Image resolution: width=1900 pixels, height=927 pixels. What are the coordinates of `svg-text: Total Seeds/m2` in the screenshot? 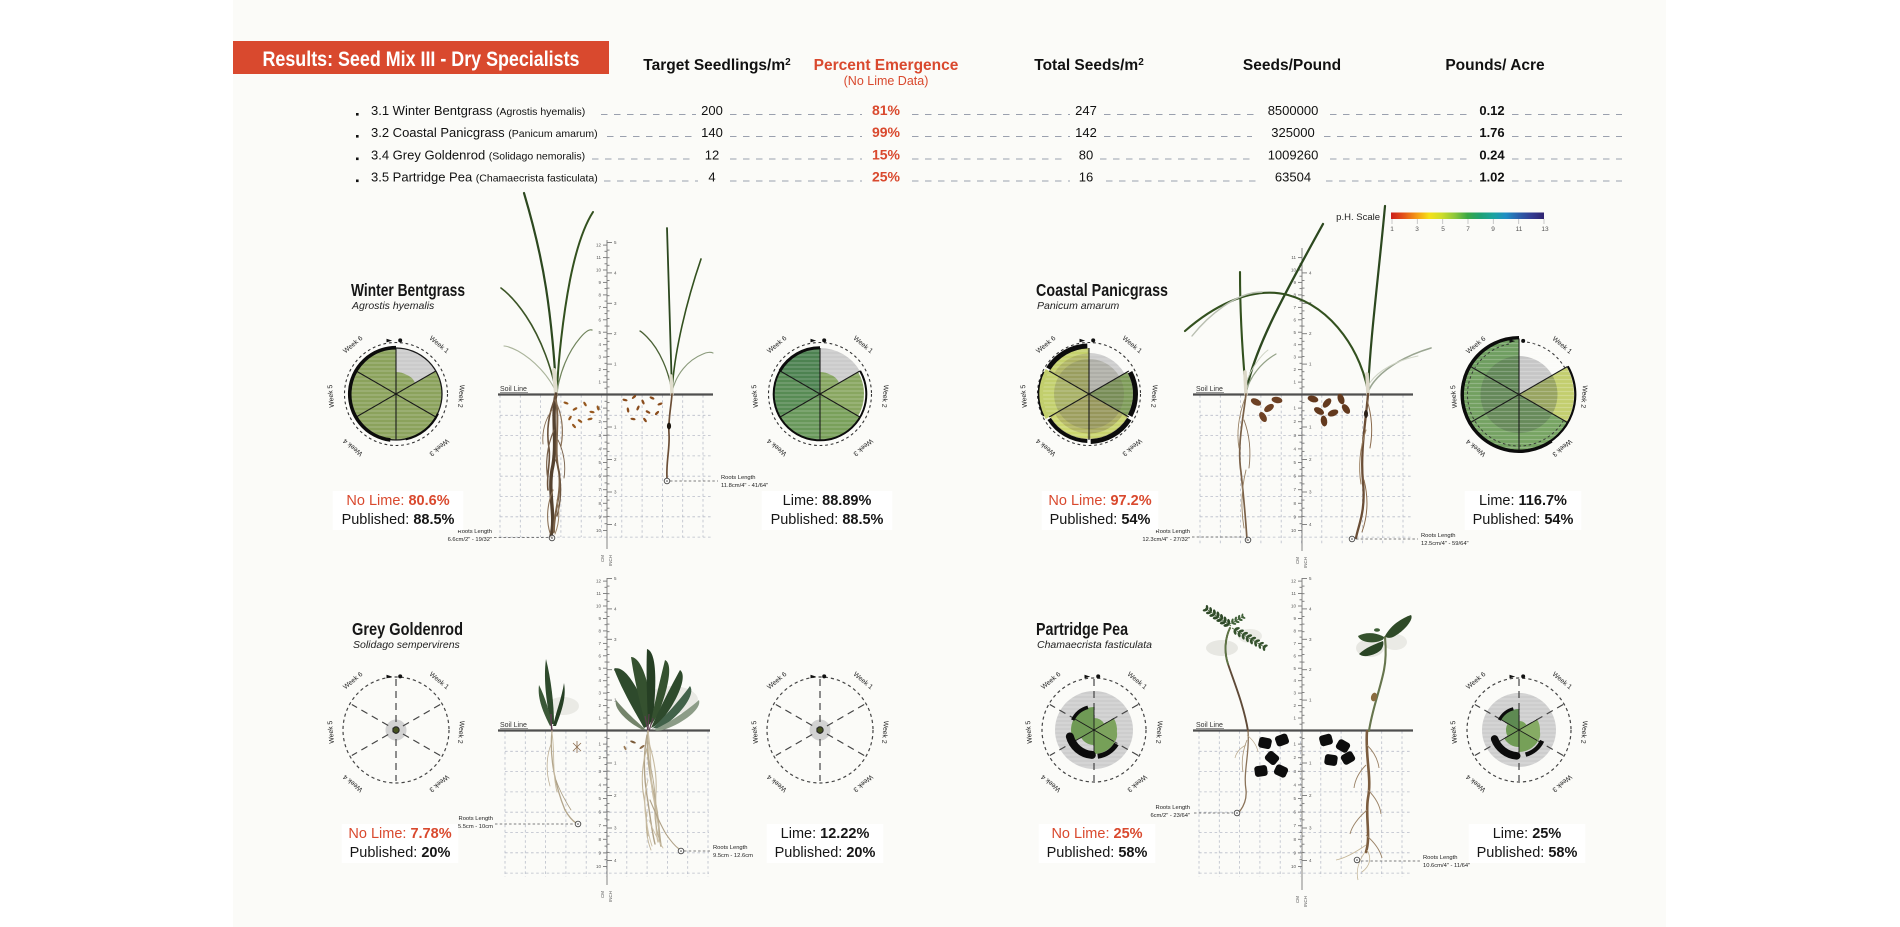 It's located at (1089, 65).